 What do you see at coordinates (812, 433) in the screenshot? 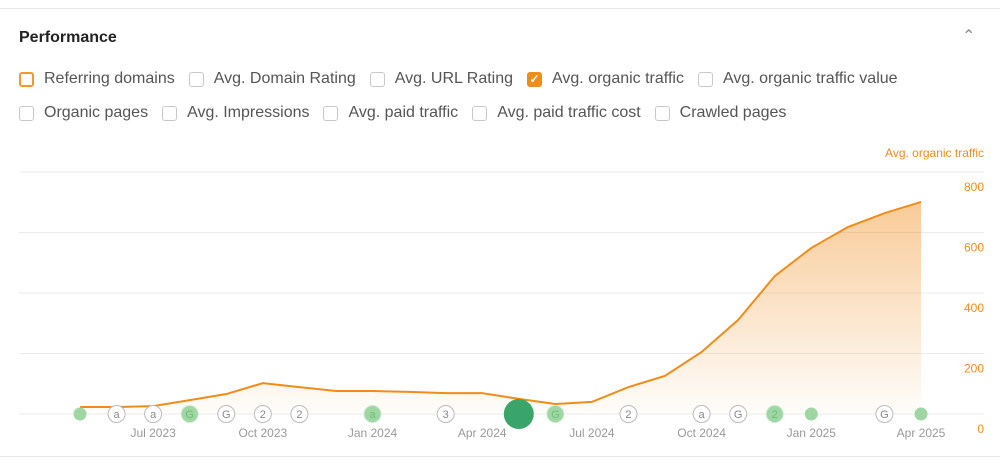
I see `x-tick-label: Jan 2025` at bounding box center [812, 433].